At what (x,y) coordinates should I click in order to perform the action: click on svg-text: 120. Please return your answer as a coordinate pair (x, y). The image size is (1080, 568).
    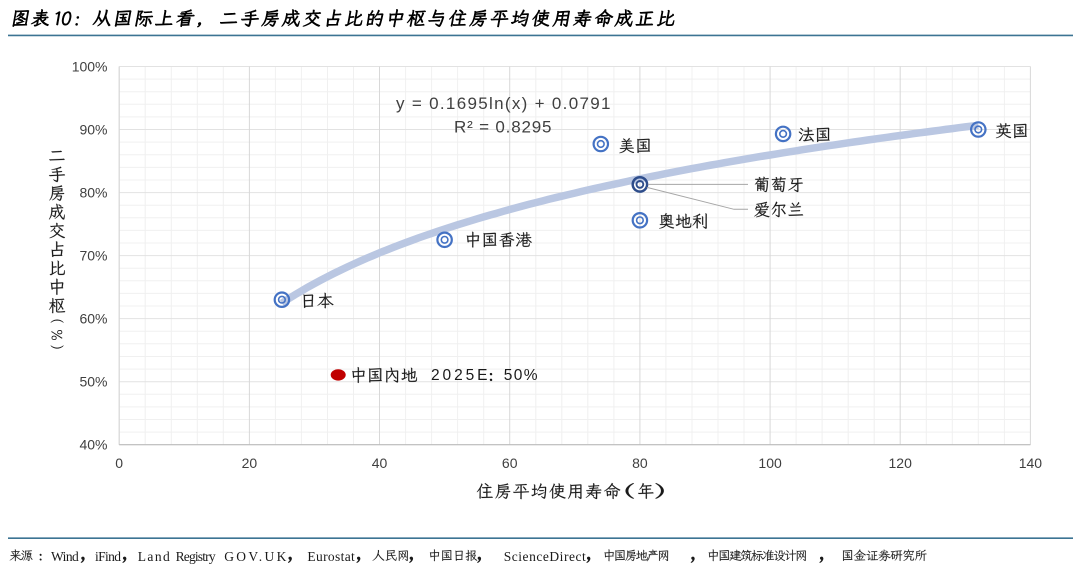
    Looking at the image, I should click on (901, 463).